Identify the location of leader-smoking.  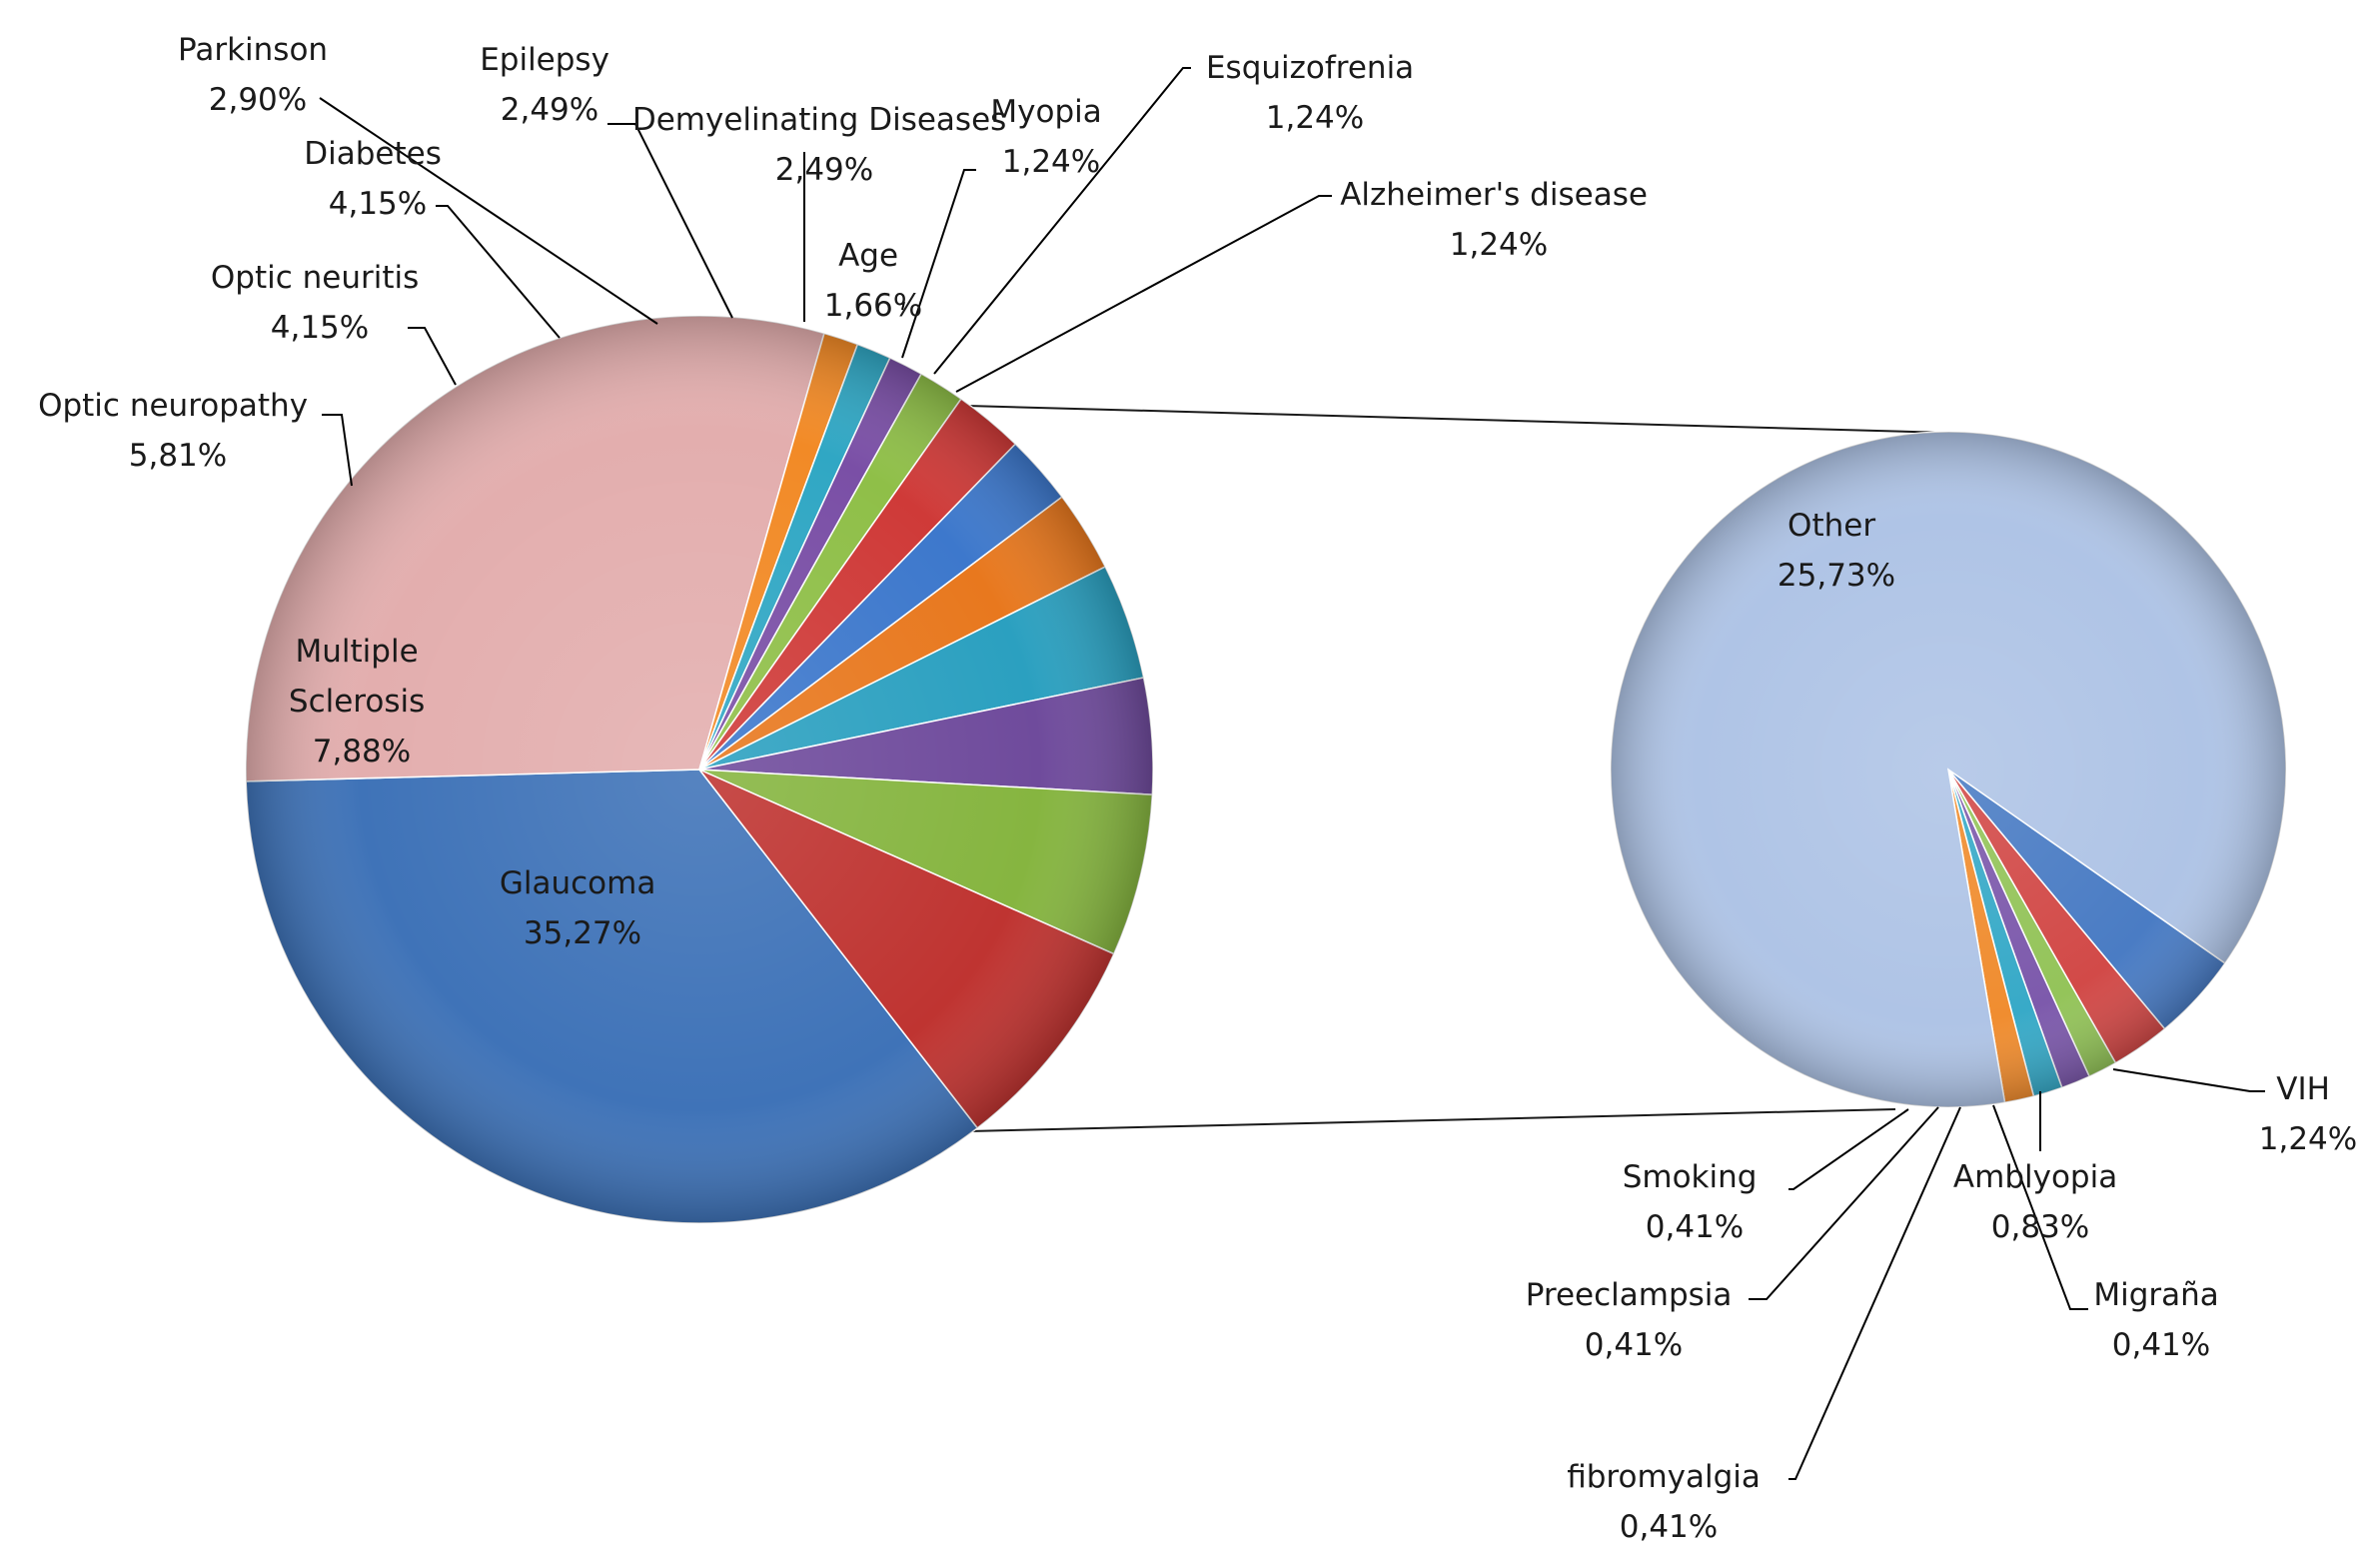
(1848, 1149).